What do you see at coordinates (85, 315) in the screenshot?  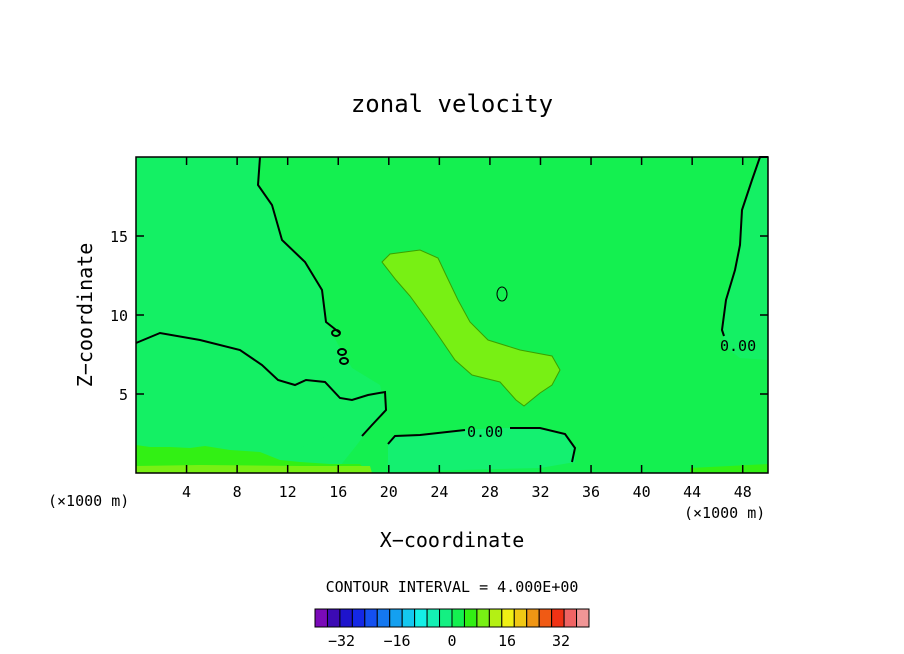 I see `y-axis-label: Z−coordinate` at bounding box center [85, 315].